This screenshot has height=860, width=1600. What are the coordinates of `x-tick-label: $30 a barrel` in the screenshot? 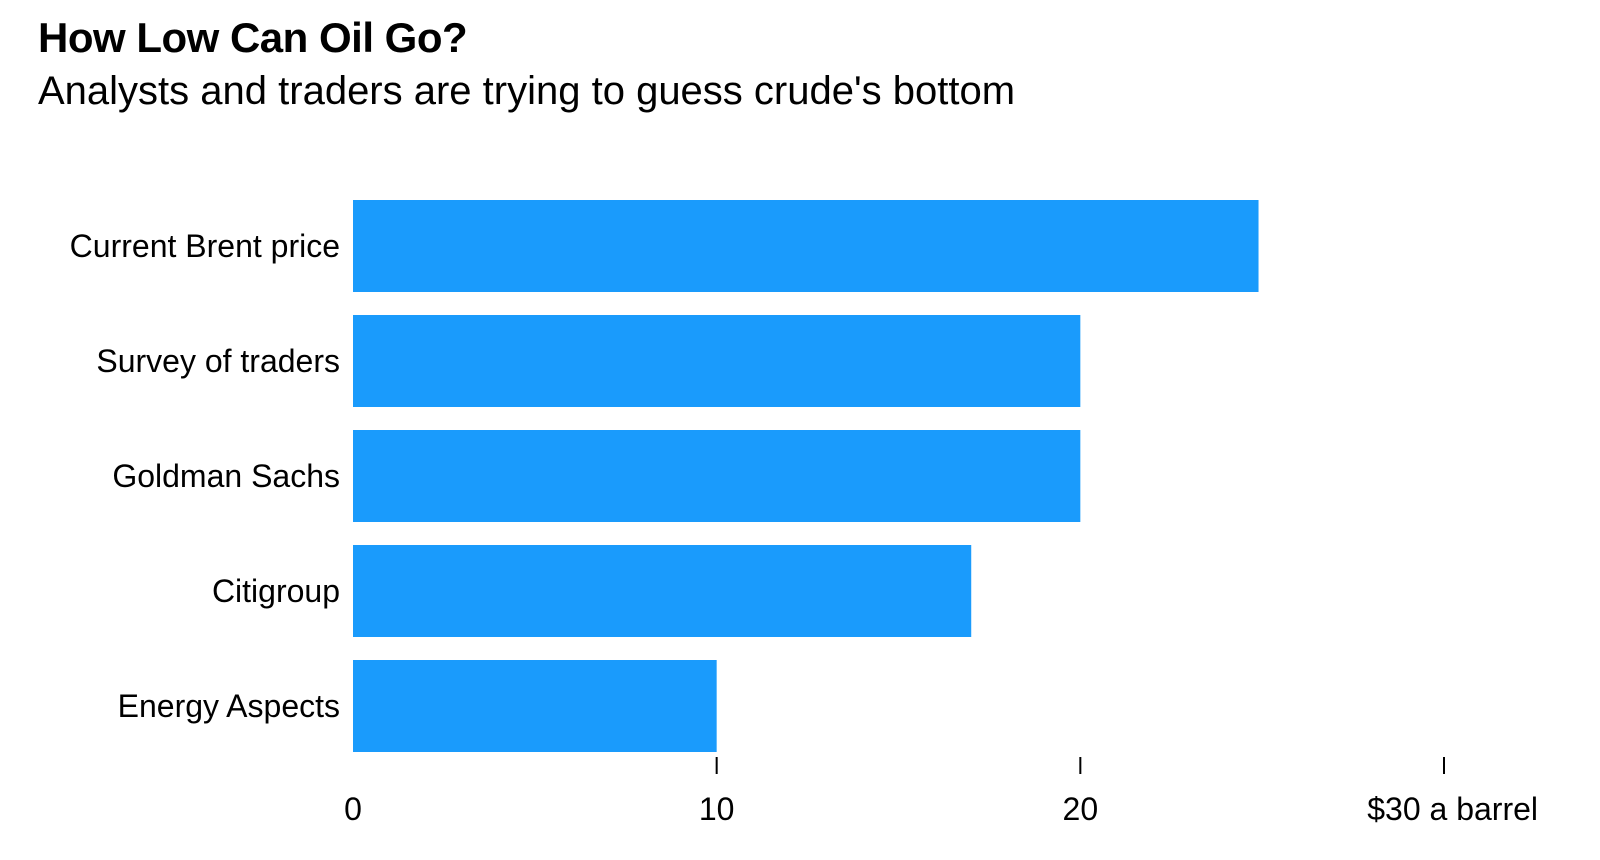 It's located at (1452, 809).